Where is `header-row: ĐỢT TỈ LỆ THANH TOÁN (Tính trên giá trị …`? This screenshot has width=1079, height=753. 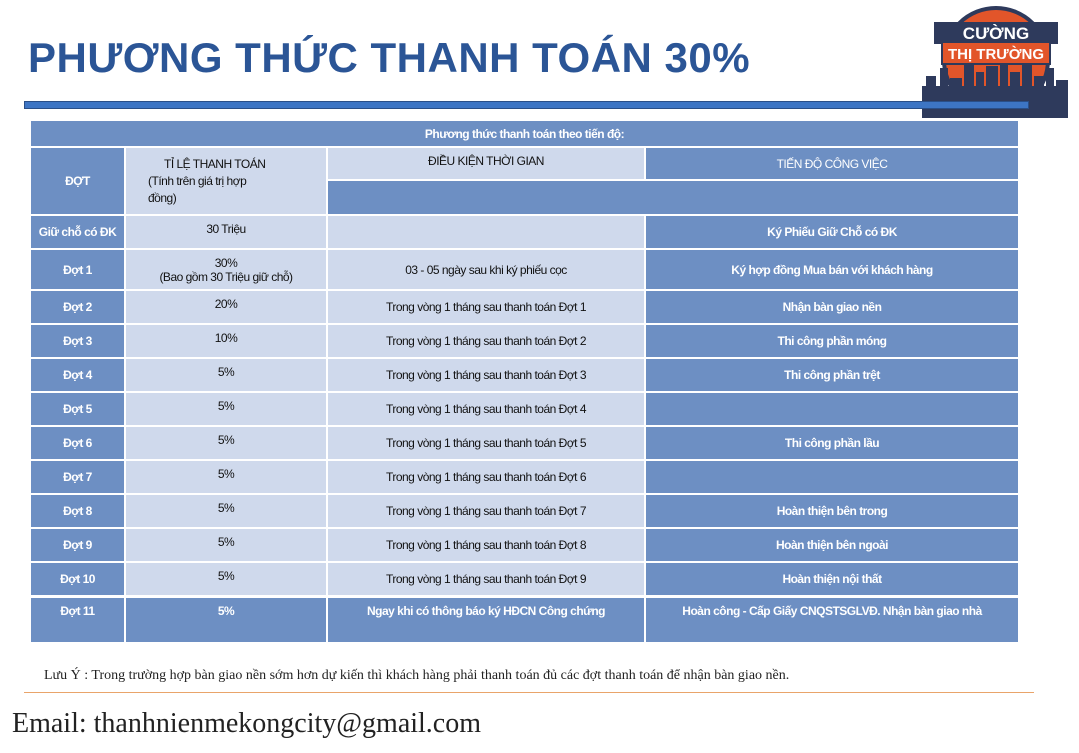
header-row: ĐỢT TỈ LỆ THANH TOÁN (Tính trên giá trị … is located at coordinates (525, 181).